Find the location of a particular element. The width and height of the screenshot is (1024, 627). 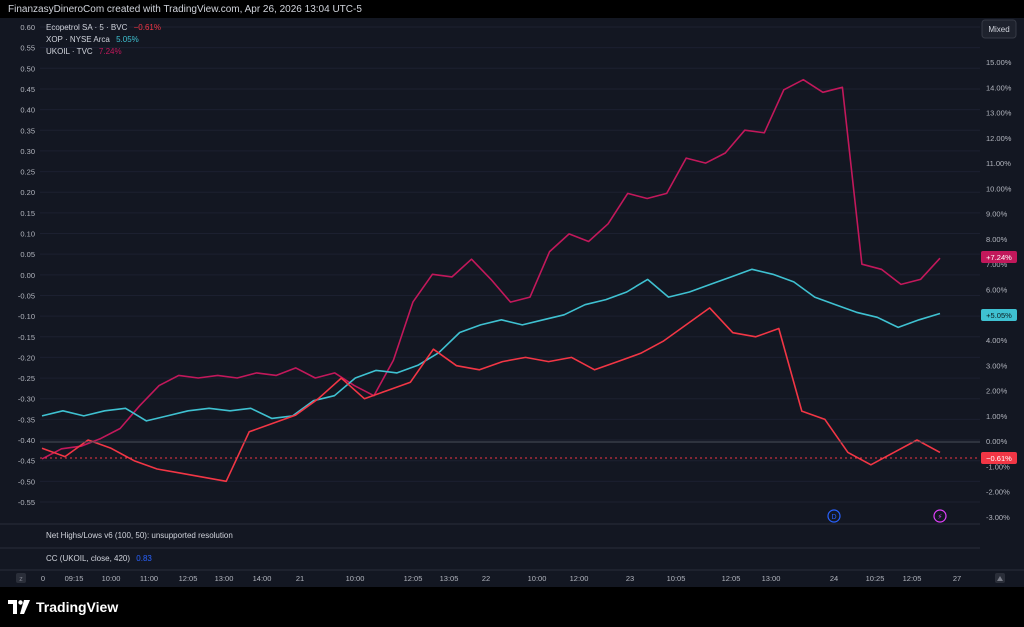

left-axis-tick-label: 0.50 is located at coordinates (27, 68).